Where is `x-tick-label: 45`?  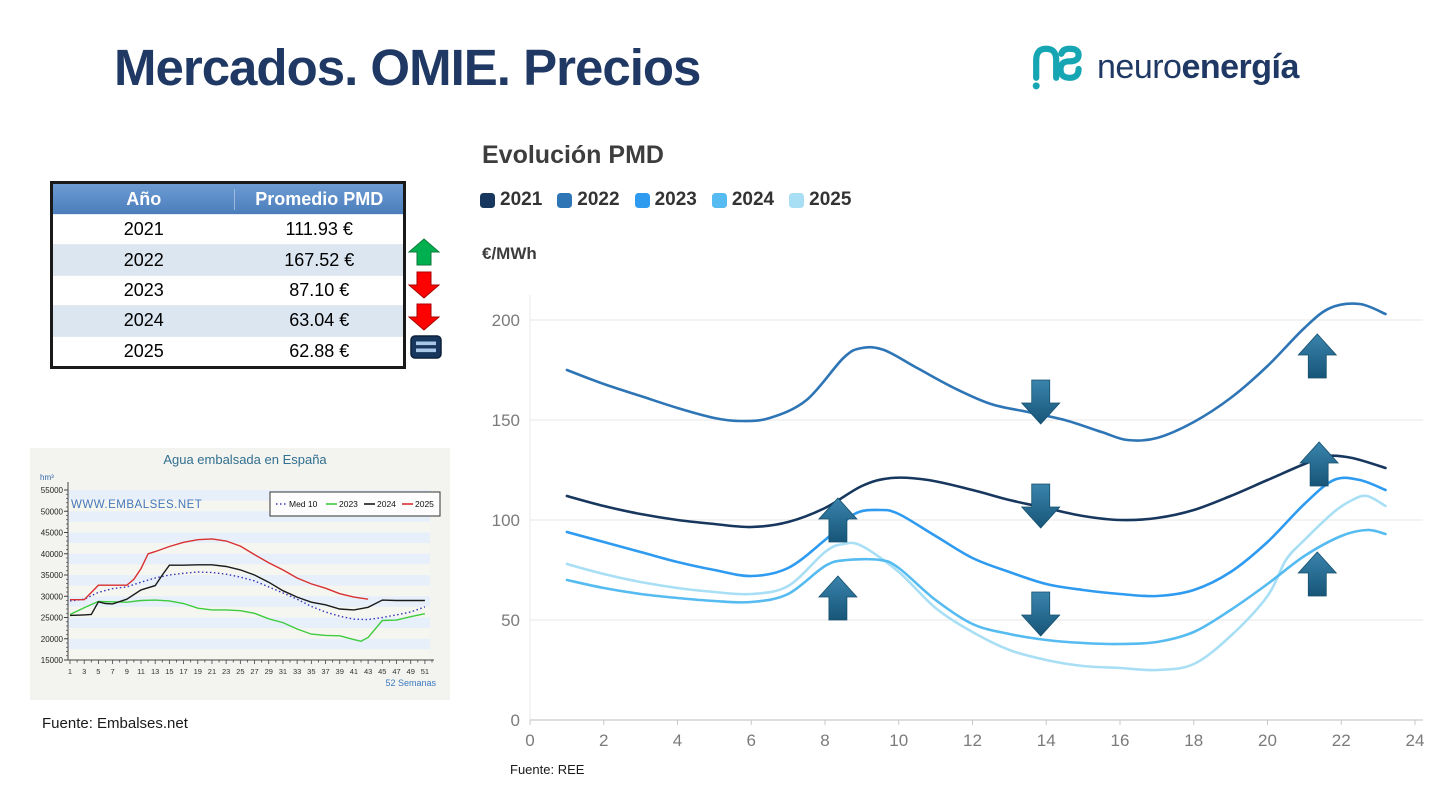
x-tick-label: 45 is located at coordinates (382, 671).